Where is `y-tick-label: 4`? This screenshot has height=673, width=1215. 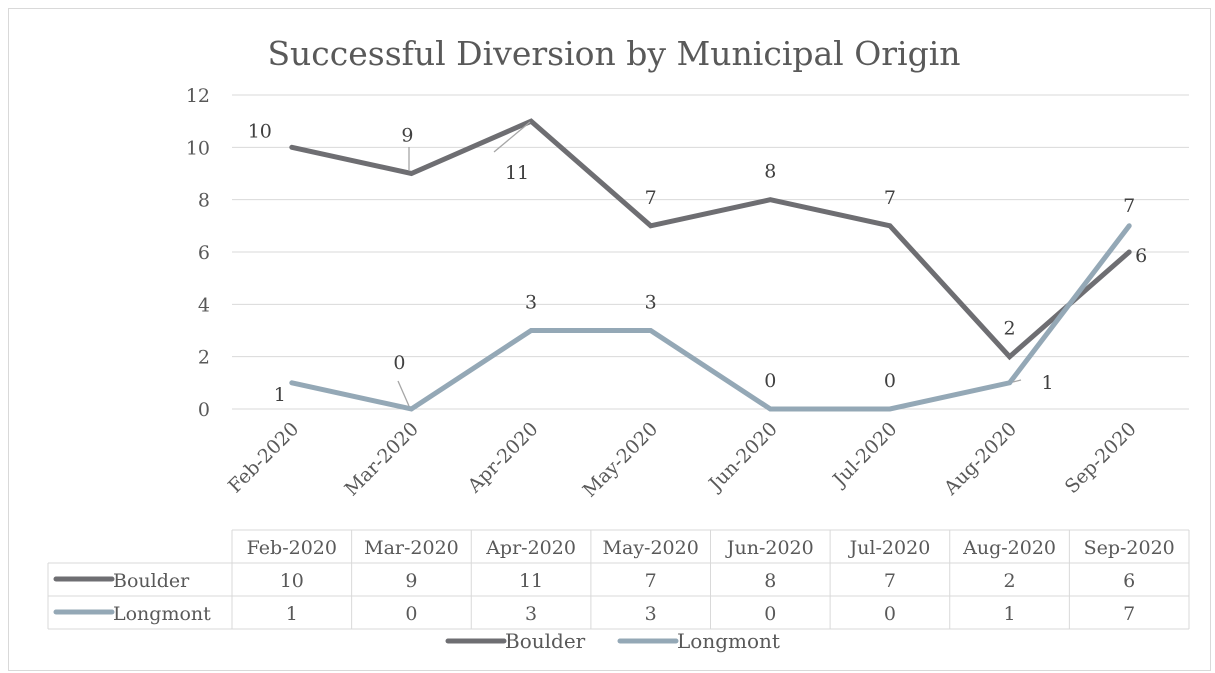
y-tick-label: 4 is located at coordinates (204, 305).